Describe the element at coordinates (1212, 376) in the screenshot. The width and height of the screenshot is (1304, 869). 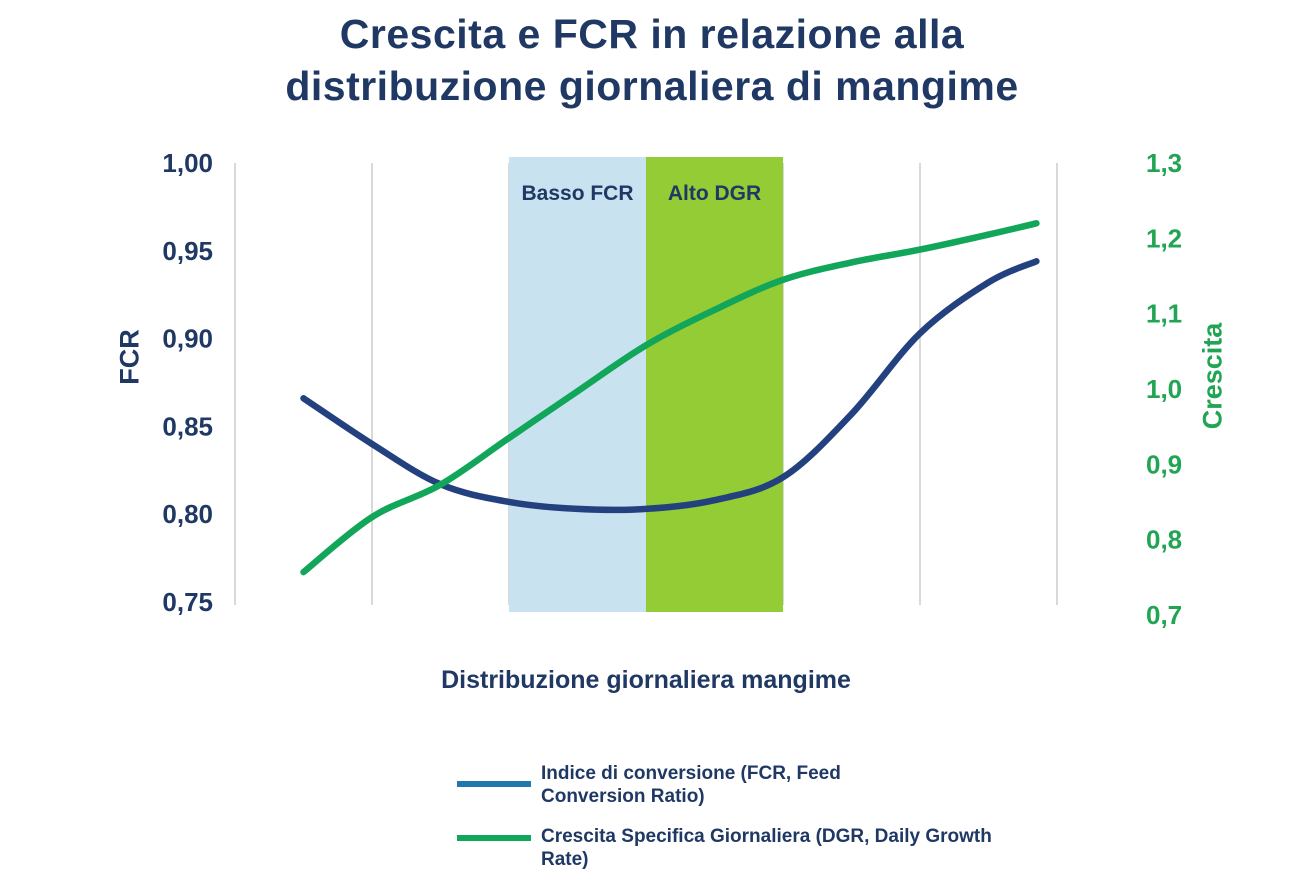
I see `right-axis-title: Crescita` at that location.